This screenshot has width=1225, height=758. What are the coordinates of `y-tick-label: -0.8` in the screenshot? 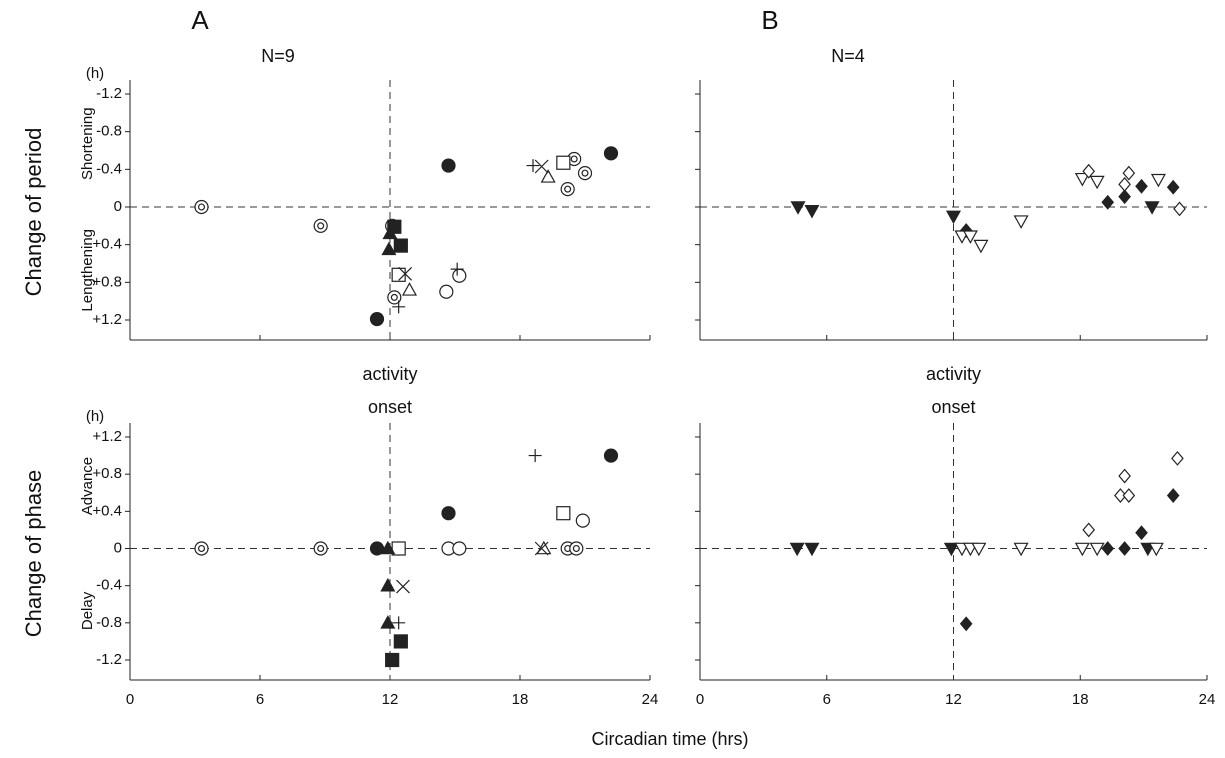 It's located at (109, 622).